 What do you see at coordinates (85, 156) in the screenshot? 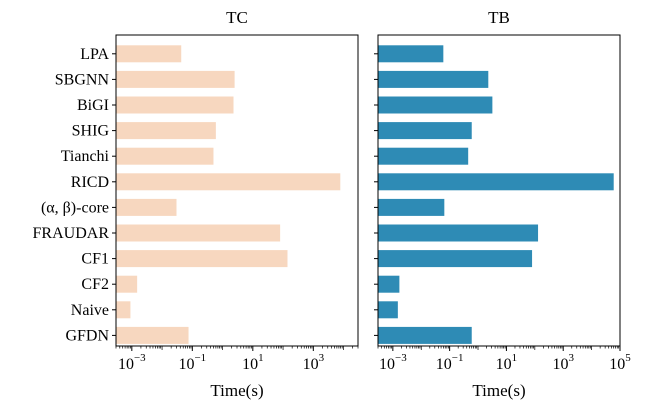
I see `category-label-4: Tianchi` at bounding box center [85, 156].